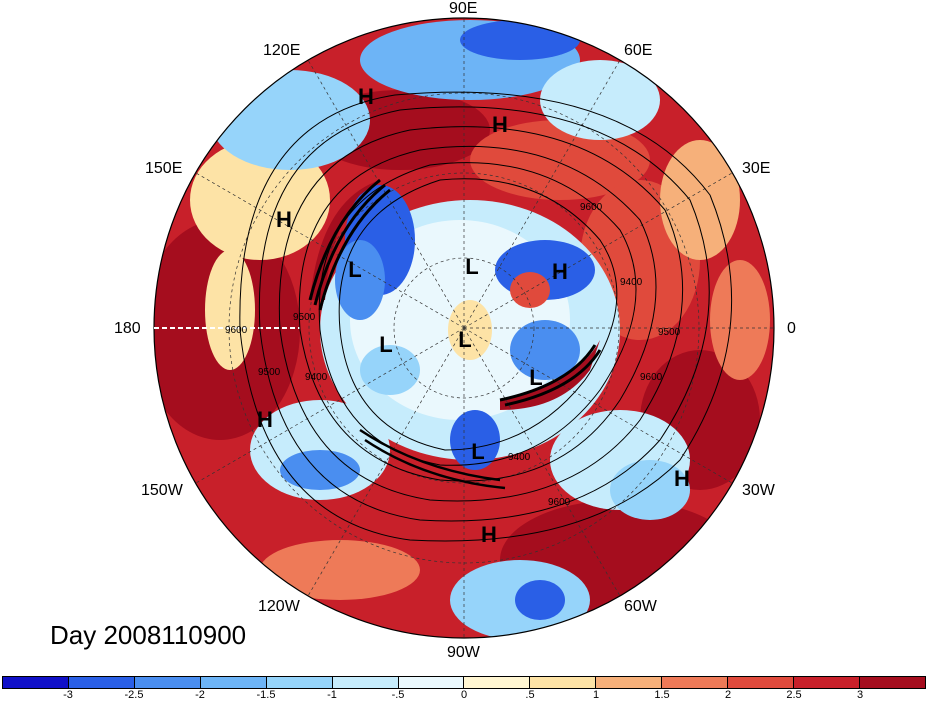 The height and width of the screenshot is (702, 928). What do you see at coordinates (200, 695) in the screenshot?
I see `colorbar-tick-label: -2` at bounding box center [200, 695].